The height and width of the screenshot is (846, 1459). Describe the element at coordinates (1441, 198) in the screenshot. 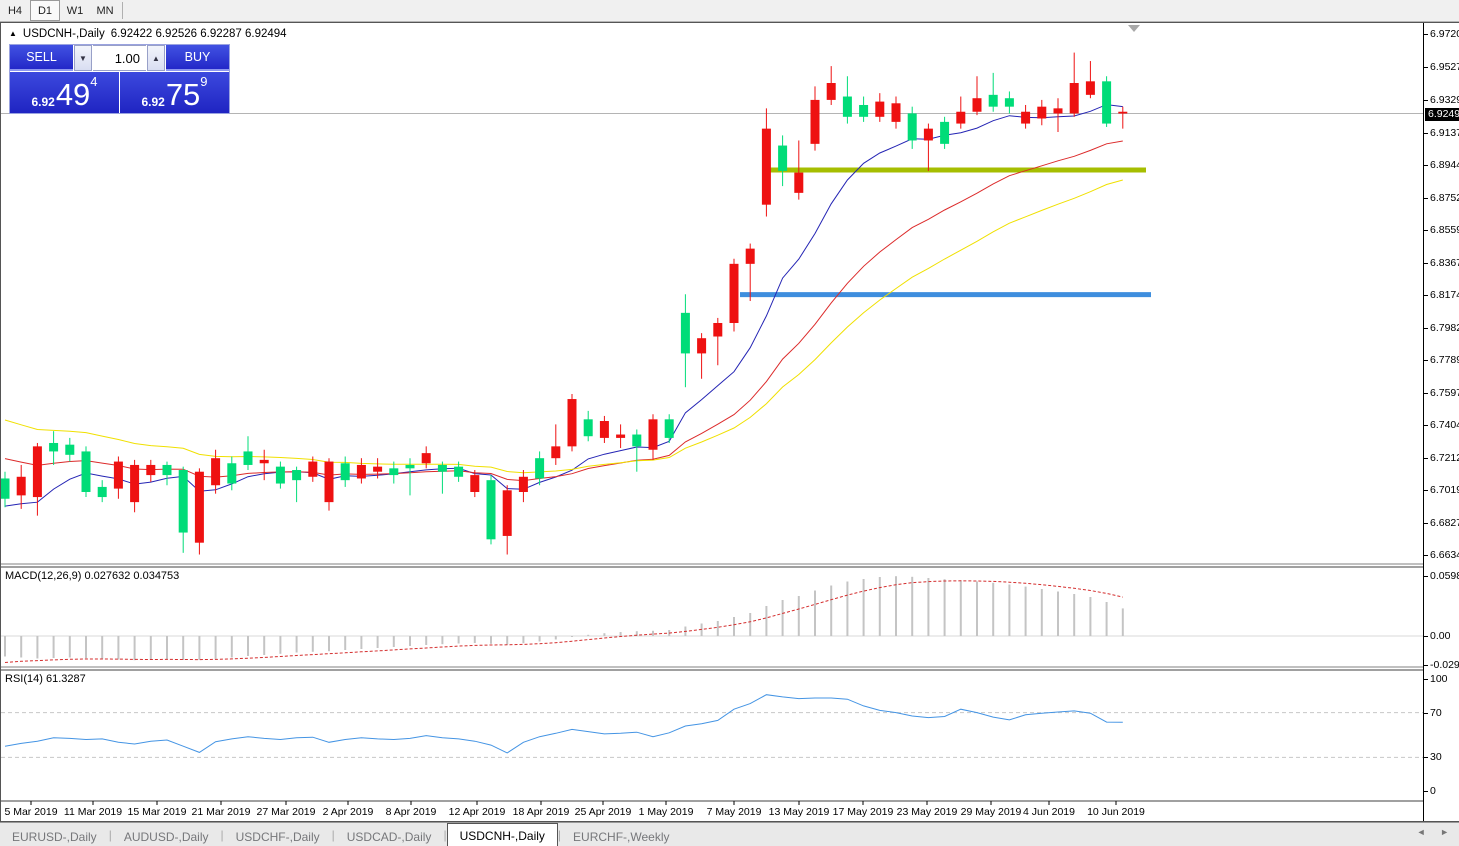

I see `price-axis-label: 6.87520` at that location.